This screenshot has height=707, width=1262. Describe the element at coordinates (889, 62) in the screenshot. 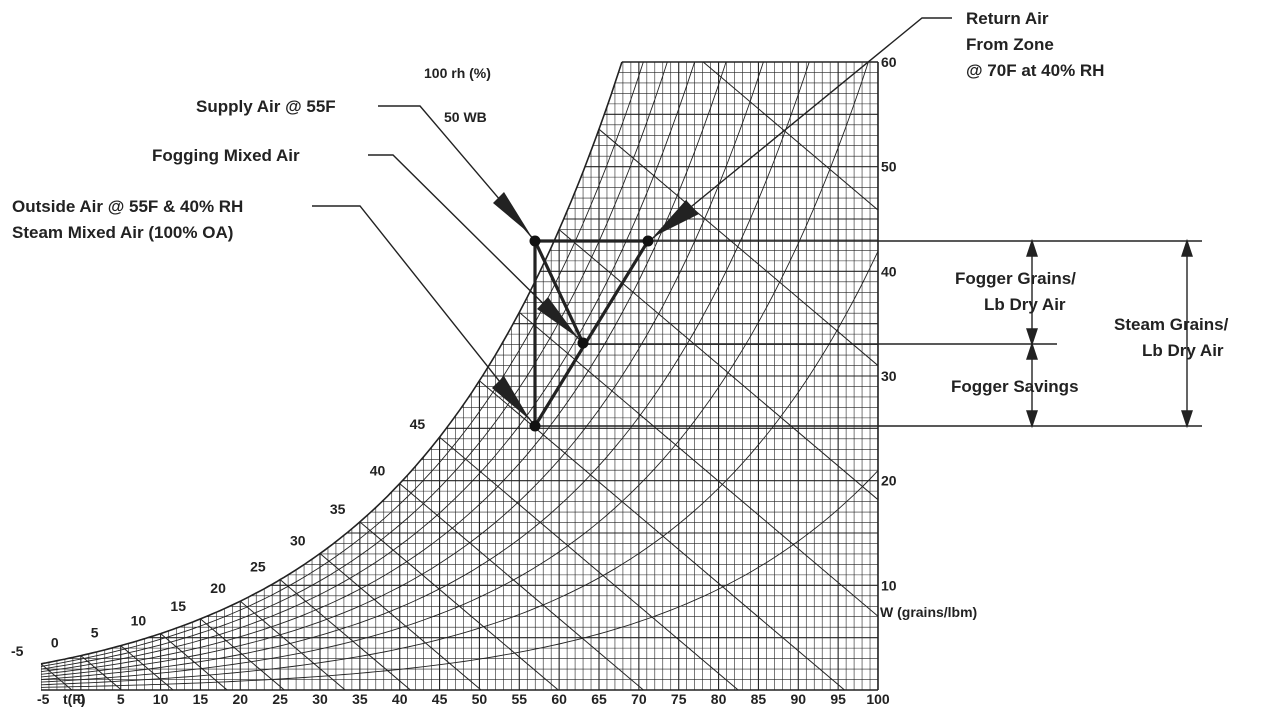

I see `y-tick-label: 60` at that location.